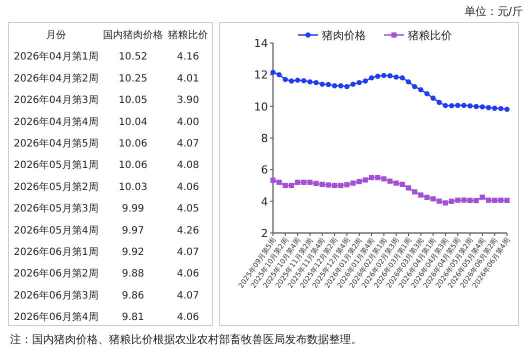  I want to click on data-label: 9.86, so click(133, 296).